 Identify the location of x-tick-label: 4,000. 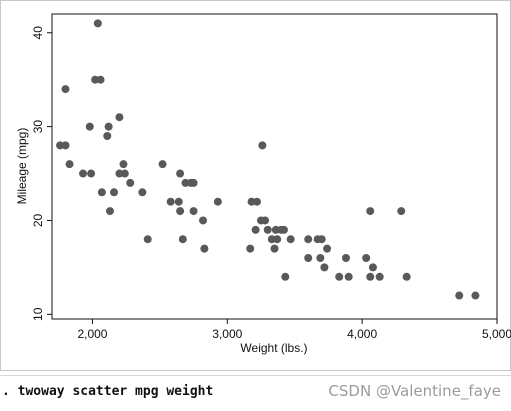
(362, 334).